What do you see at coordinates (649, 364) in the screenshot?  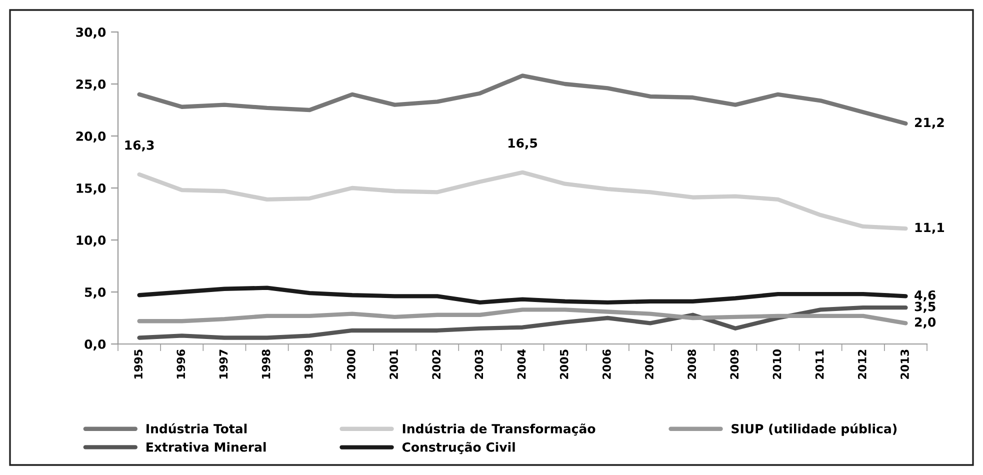 I see `x-tick-label: 2007` at bounding box center [649, 364].